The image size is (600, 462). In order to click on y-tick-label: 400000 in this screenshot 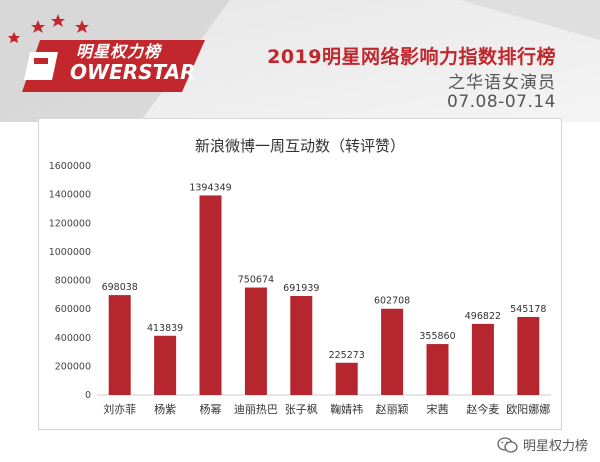, I will do `click(73, 338)`.